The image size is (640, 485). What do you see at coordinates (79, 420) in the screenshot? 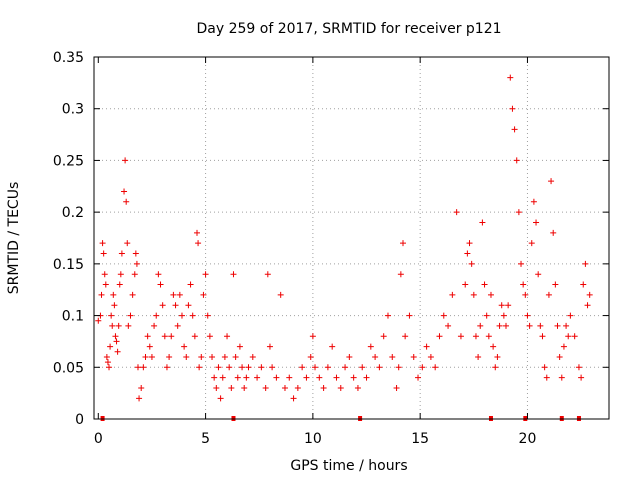
I see `y-tick-label: 0` at bounding box center [79, 420].